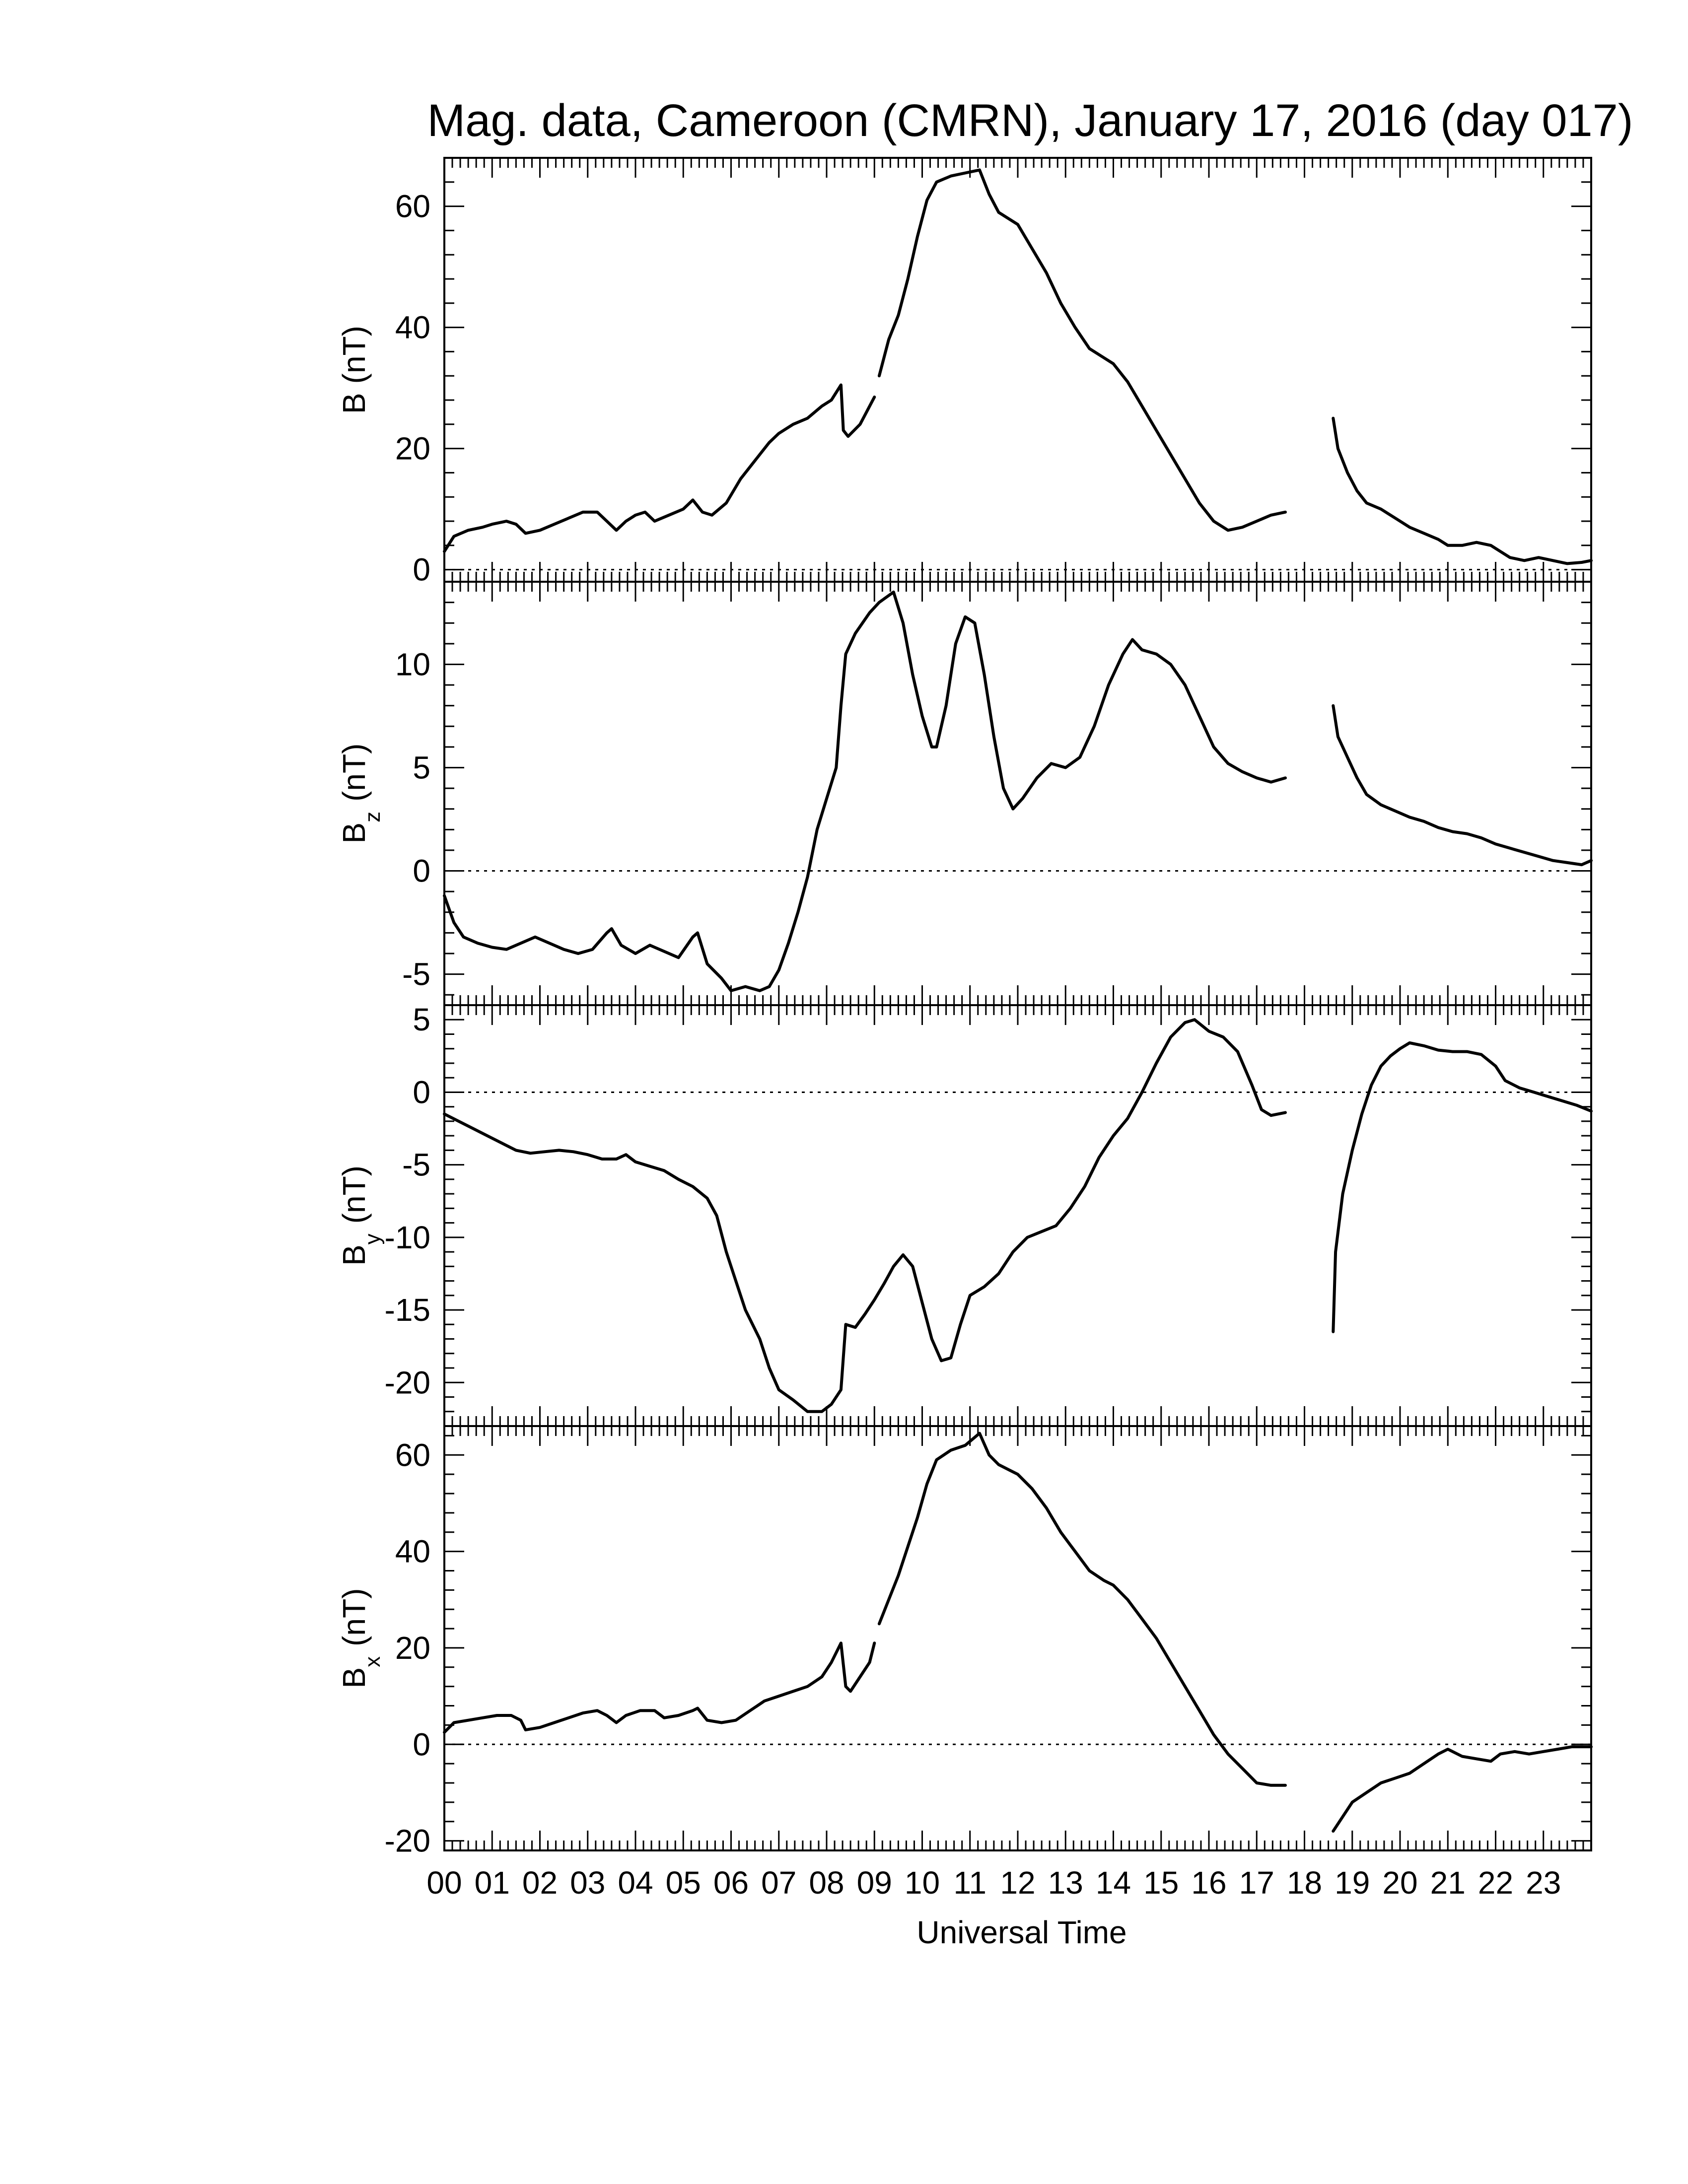 The image size is (1688, 2184). I want to click on panel-By: -20 -15 -10 -5 0 5 By(nT), so click(964, 1214).